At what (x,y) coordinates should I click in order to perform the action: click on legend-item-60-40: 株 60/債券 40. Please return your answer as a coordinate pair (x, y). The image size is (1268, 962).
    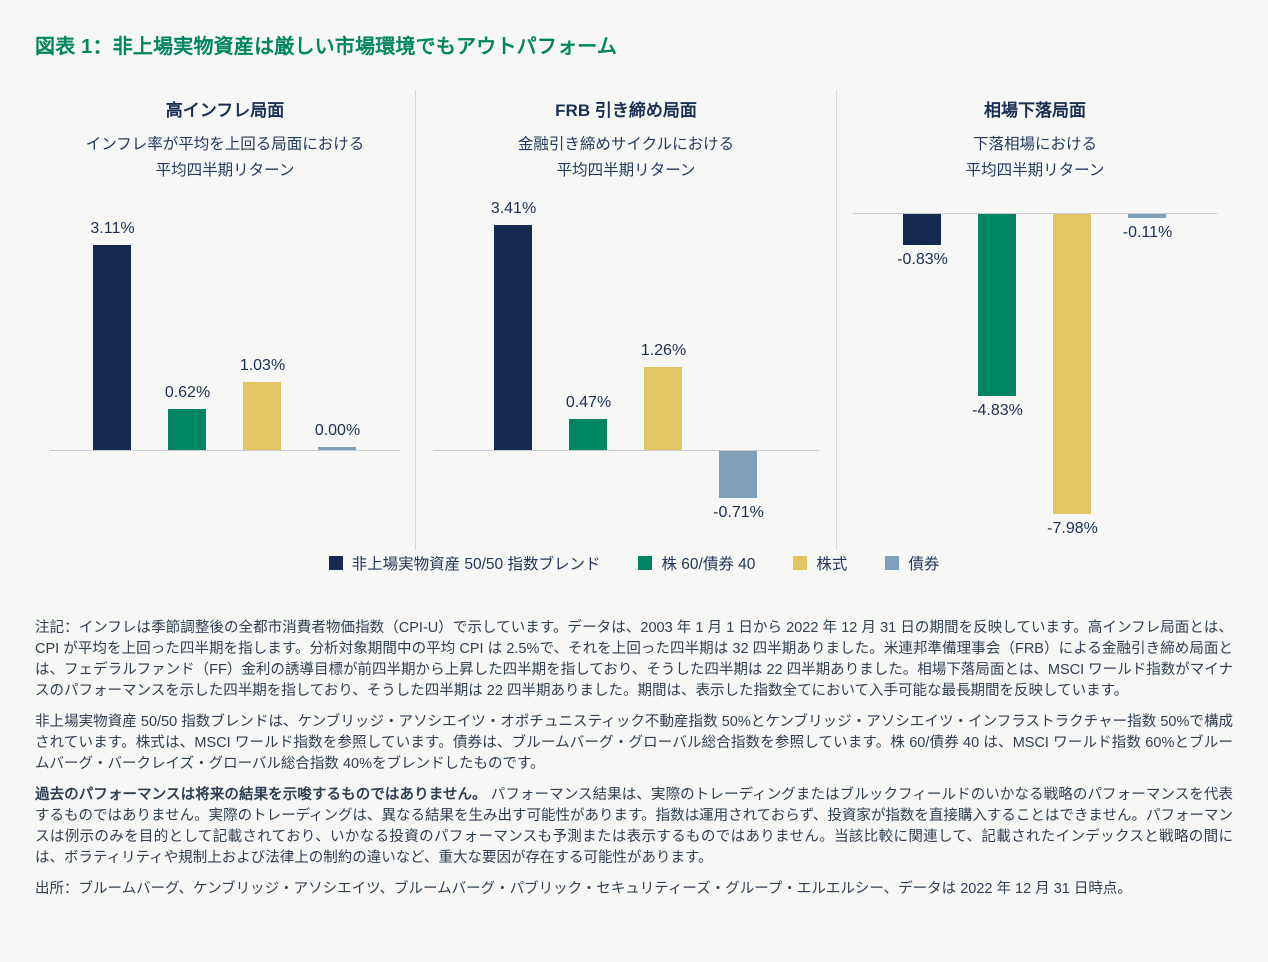
    Looking at the image, I should click on (696, 563).